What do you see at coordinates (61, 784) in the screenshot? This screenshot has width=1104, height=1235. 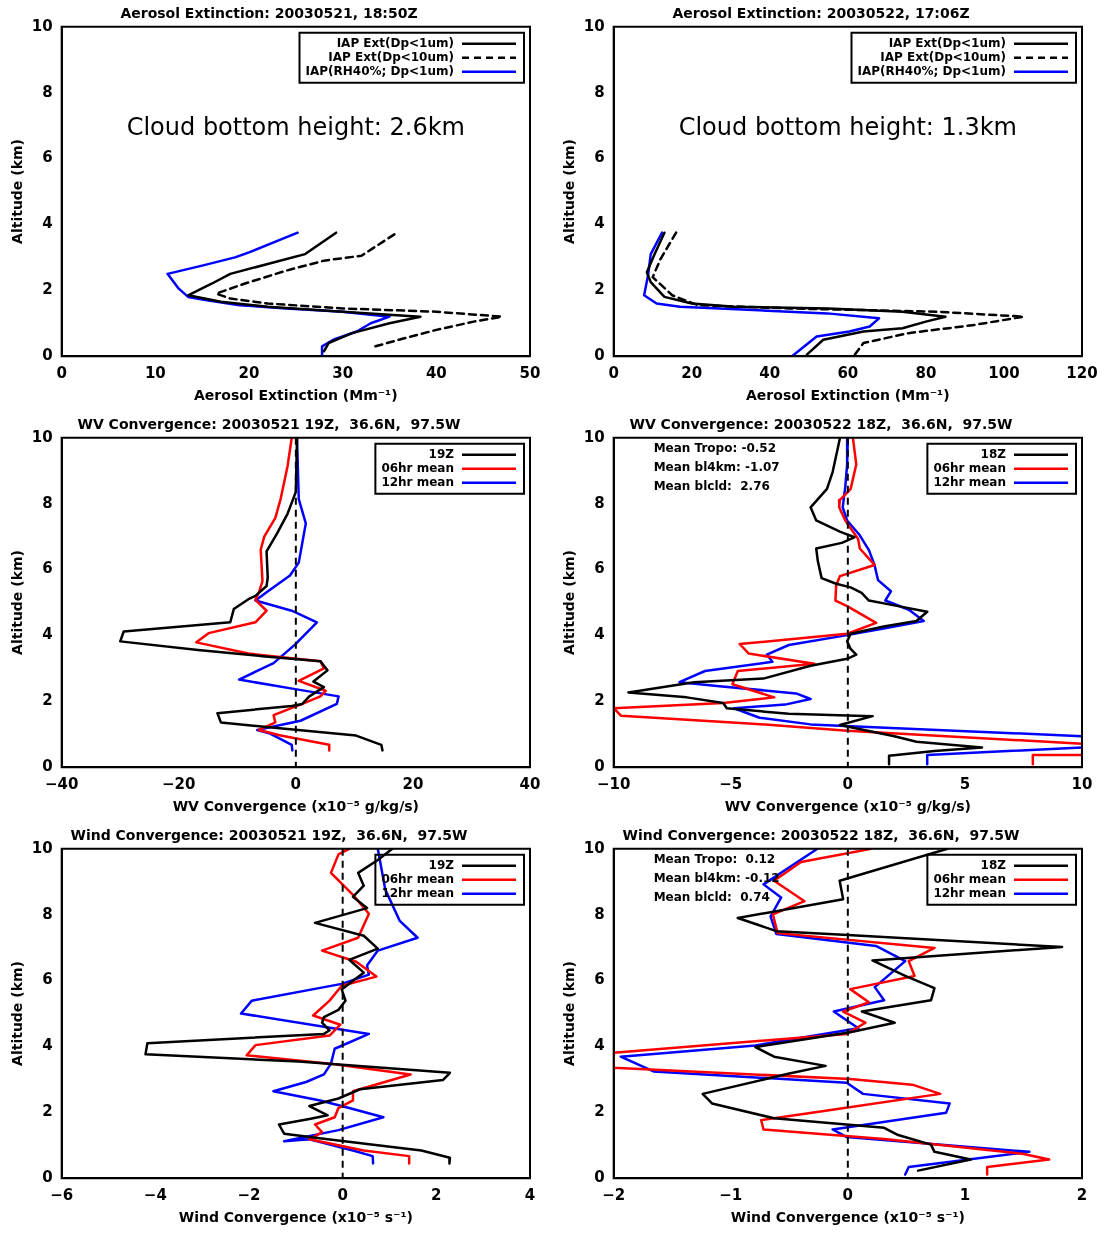 I see `x-tick-label: −40` at bounding box center [61, 784].